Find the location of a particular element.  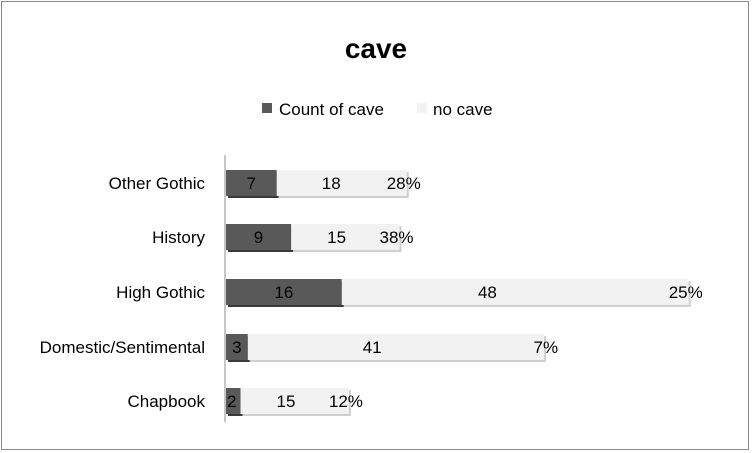

data-label-percent: 28% is located at coordinates (404, 183).